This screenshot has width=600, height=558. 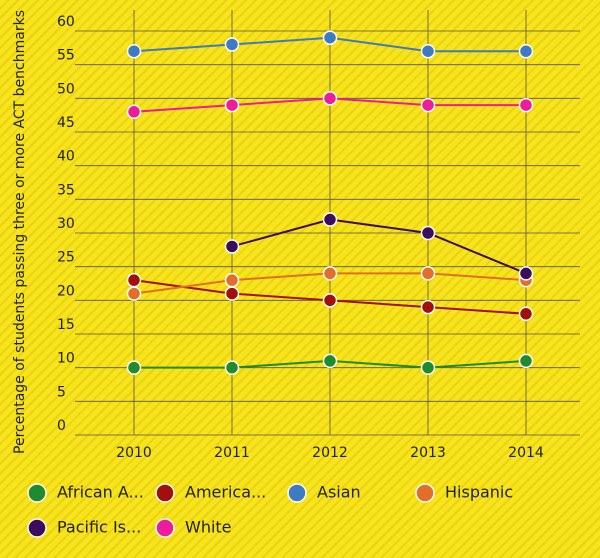 I want to click on y-tick-label: 10, so click(x=66, y=359).